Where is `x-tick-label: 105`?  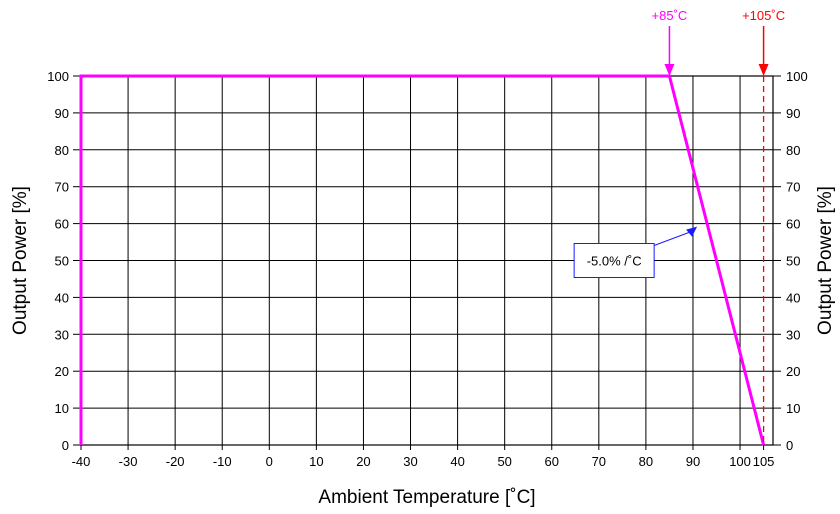
x-tick-label: 105 is located at coordinates (764, 461).